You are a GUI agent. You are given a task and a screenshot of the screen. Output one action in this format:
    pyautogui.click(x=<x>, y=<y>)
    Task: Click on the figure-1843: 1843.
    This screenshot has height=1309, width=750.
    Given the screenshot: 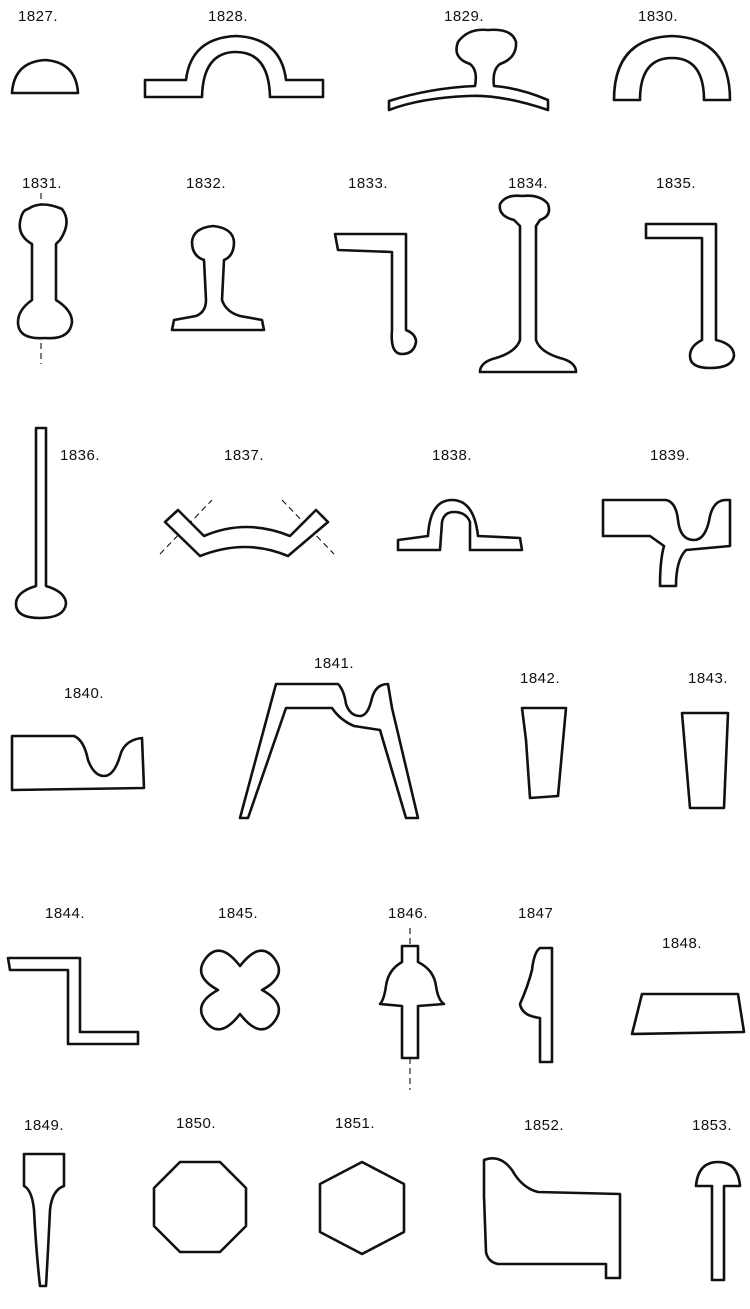 What is the action you would take?
    pyautogui.click(x=705, y=740)
    